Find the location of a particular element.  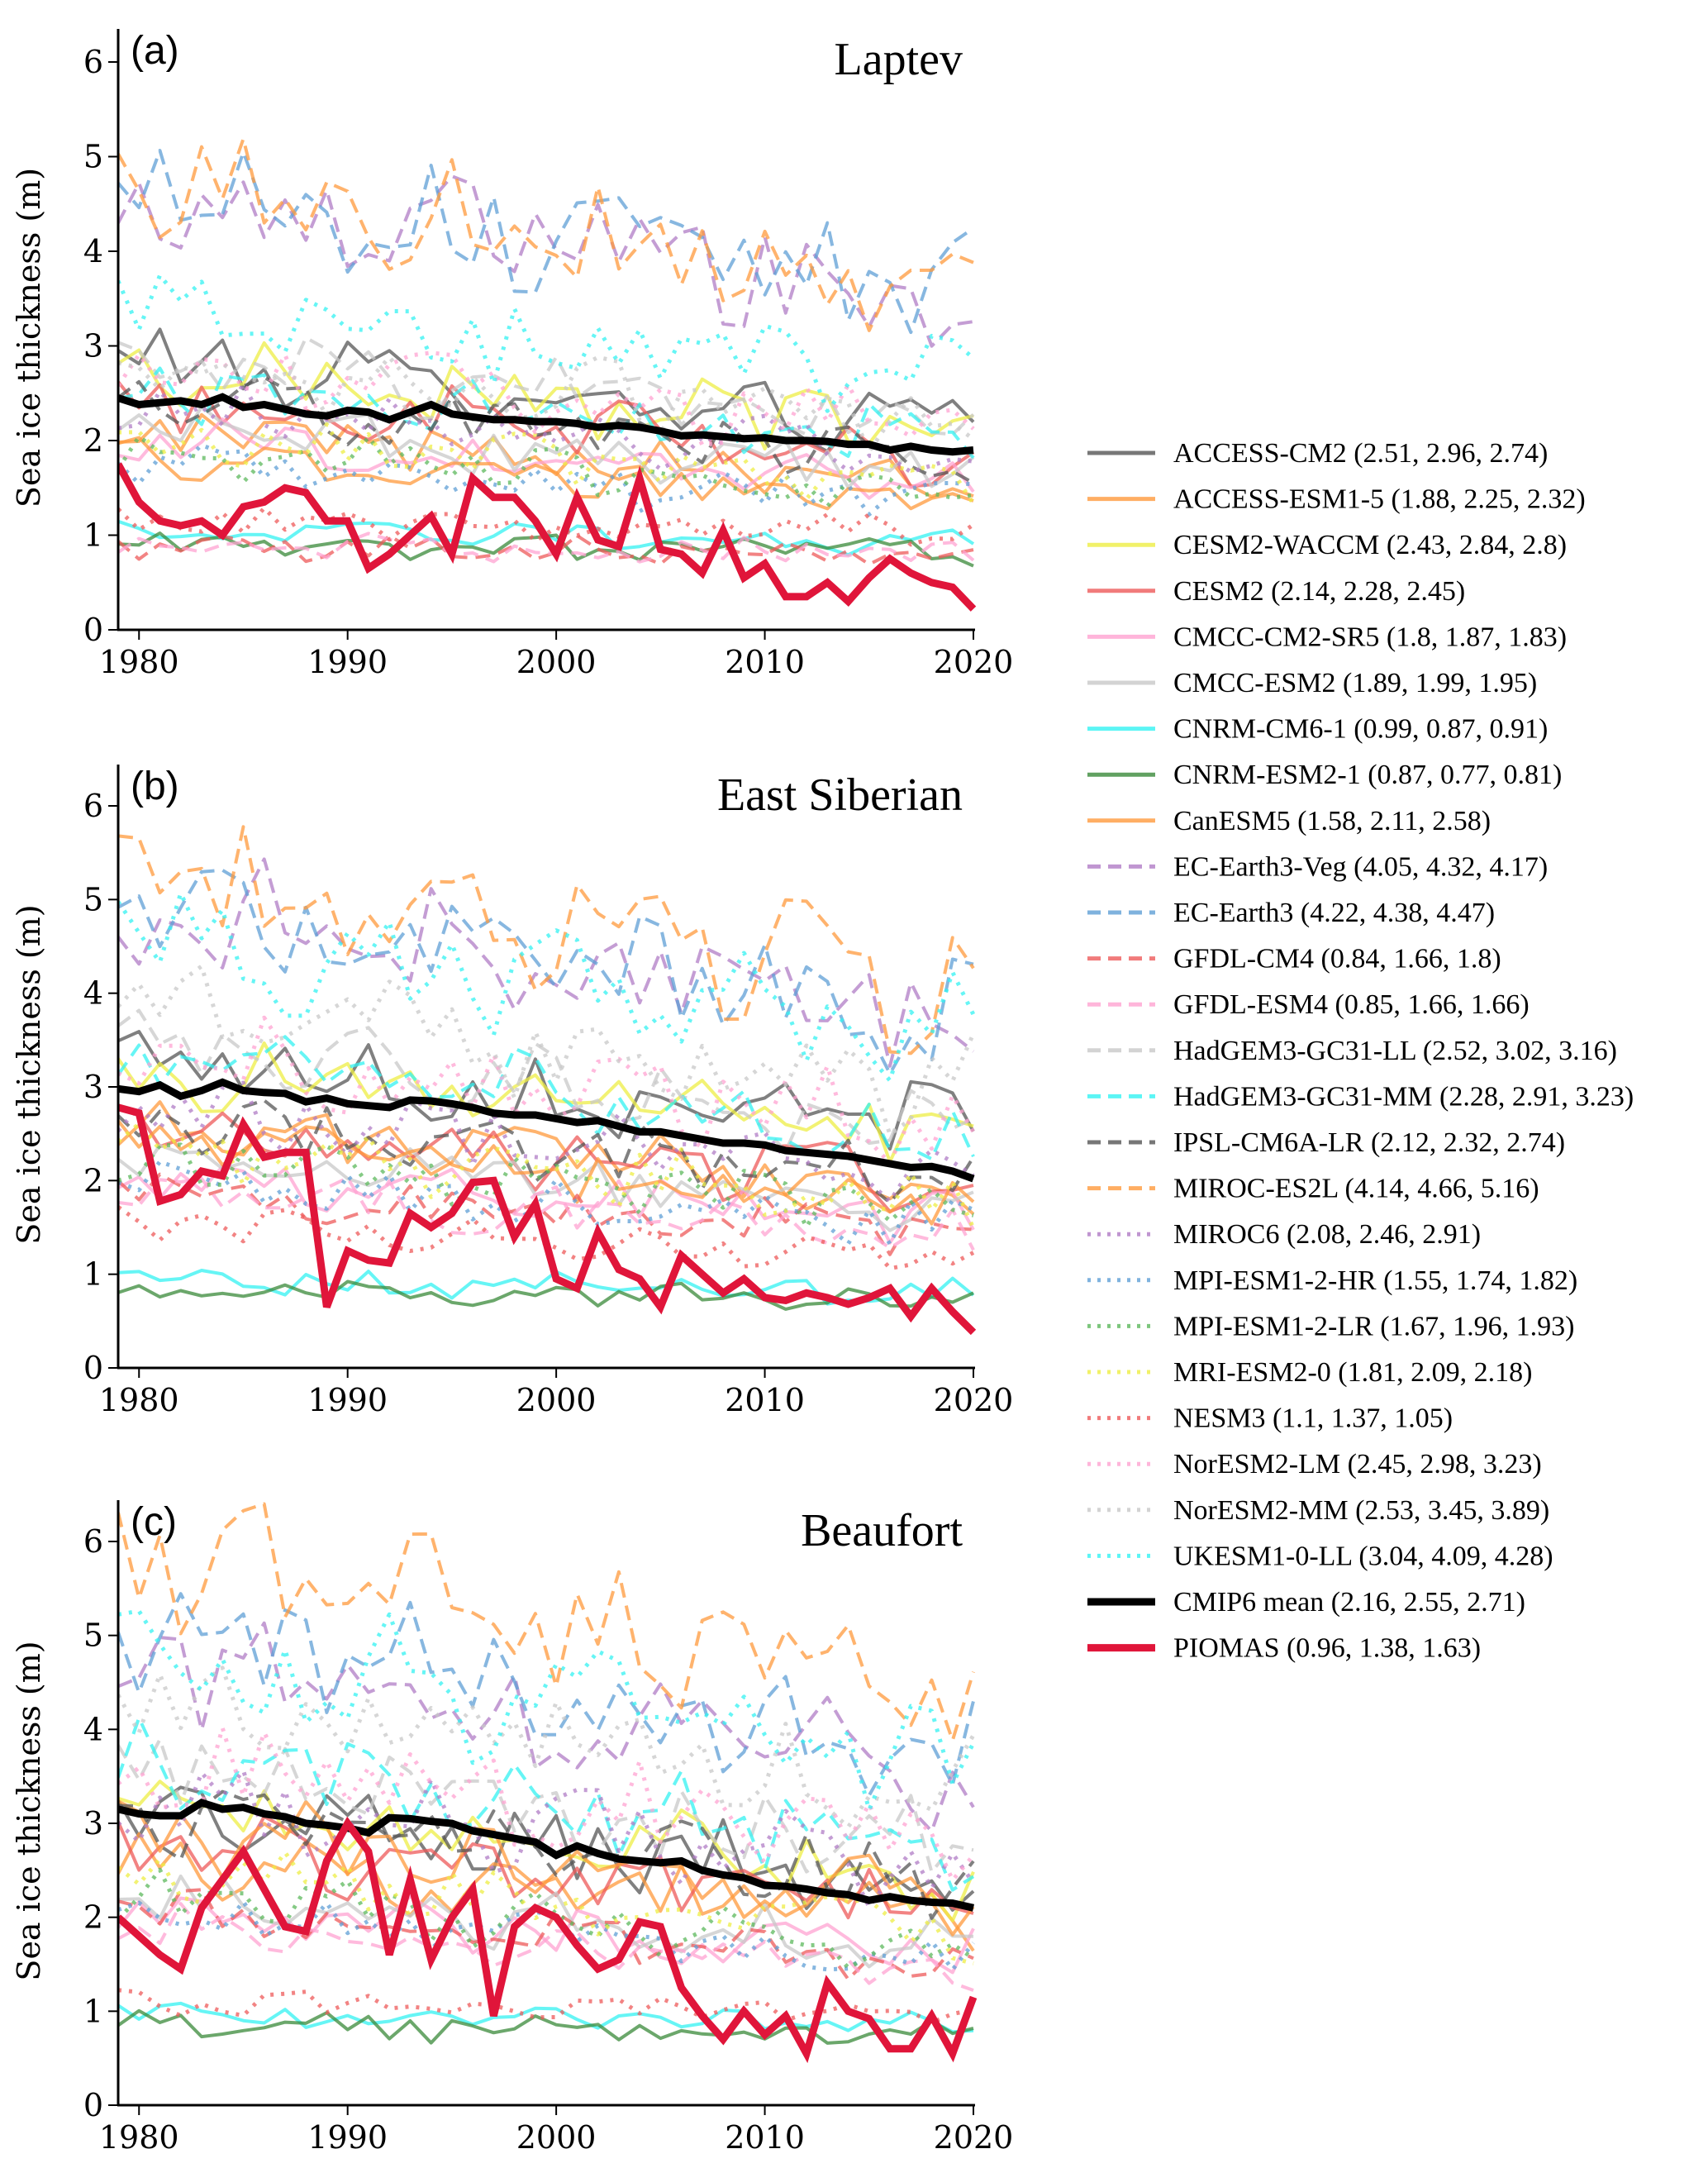

legend-item: PIOMAS (0.96, 1.38, 1.63) is located at coordinates (1284, 1648).